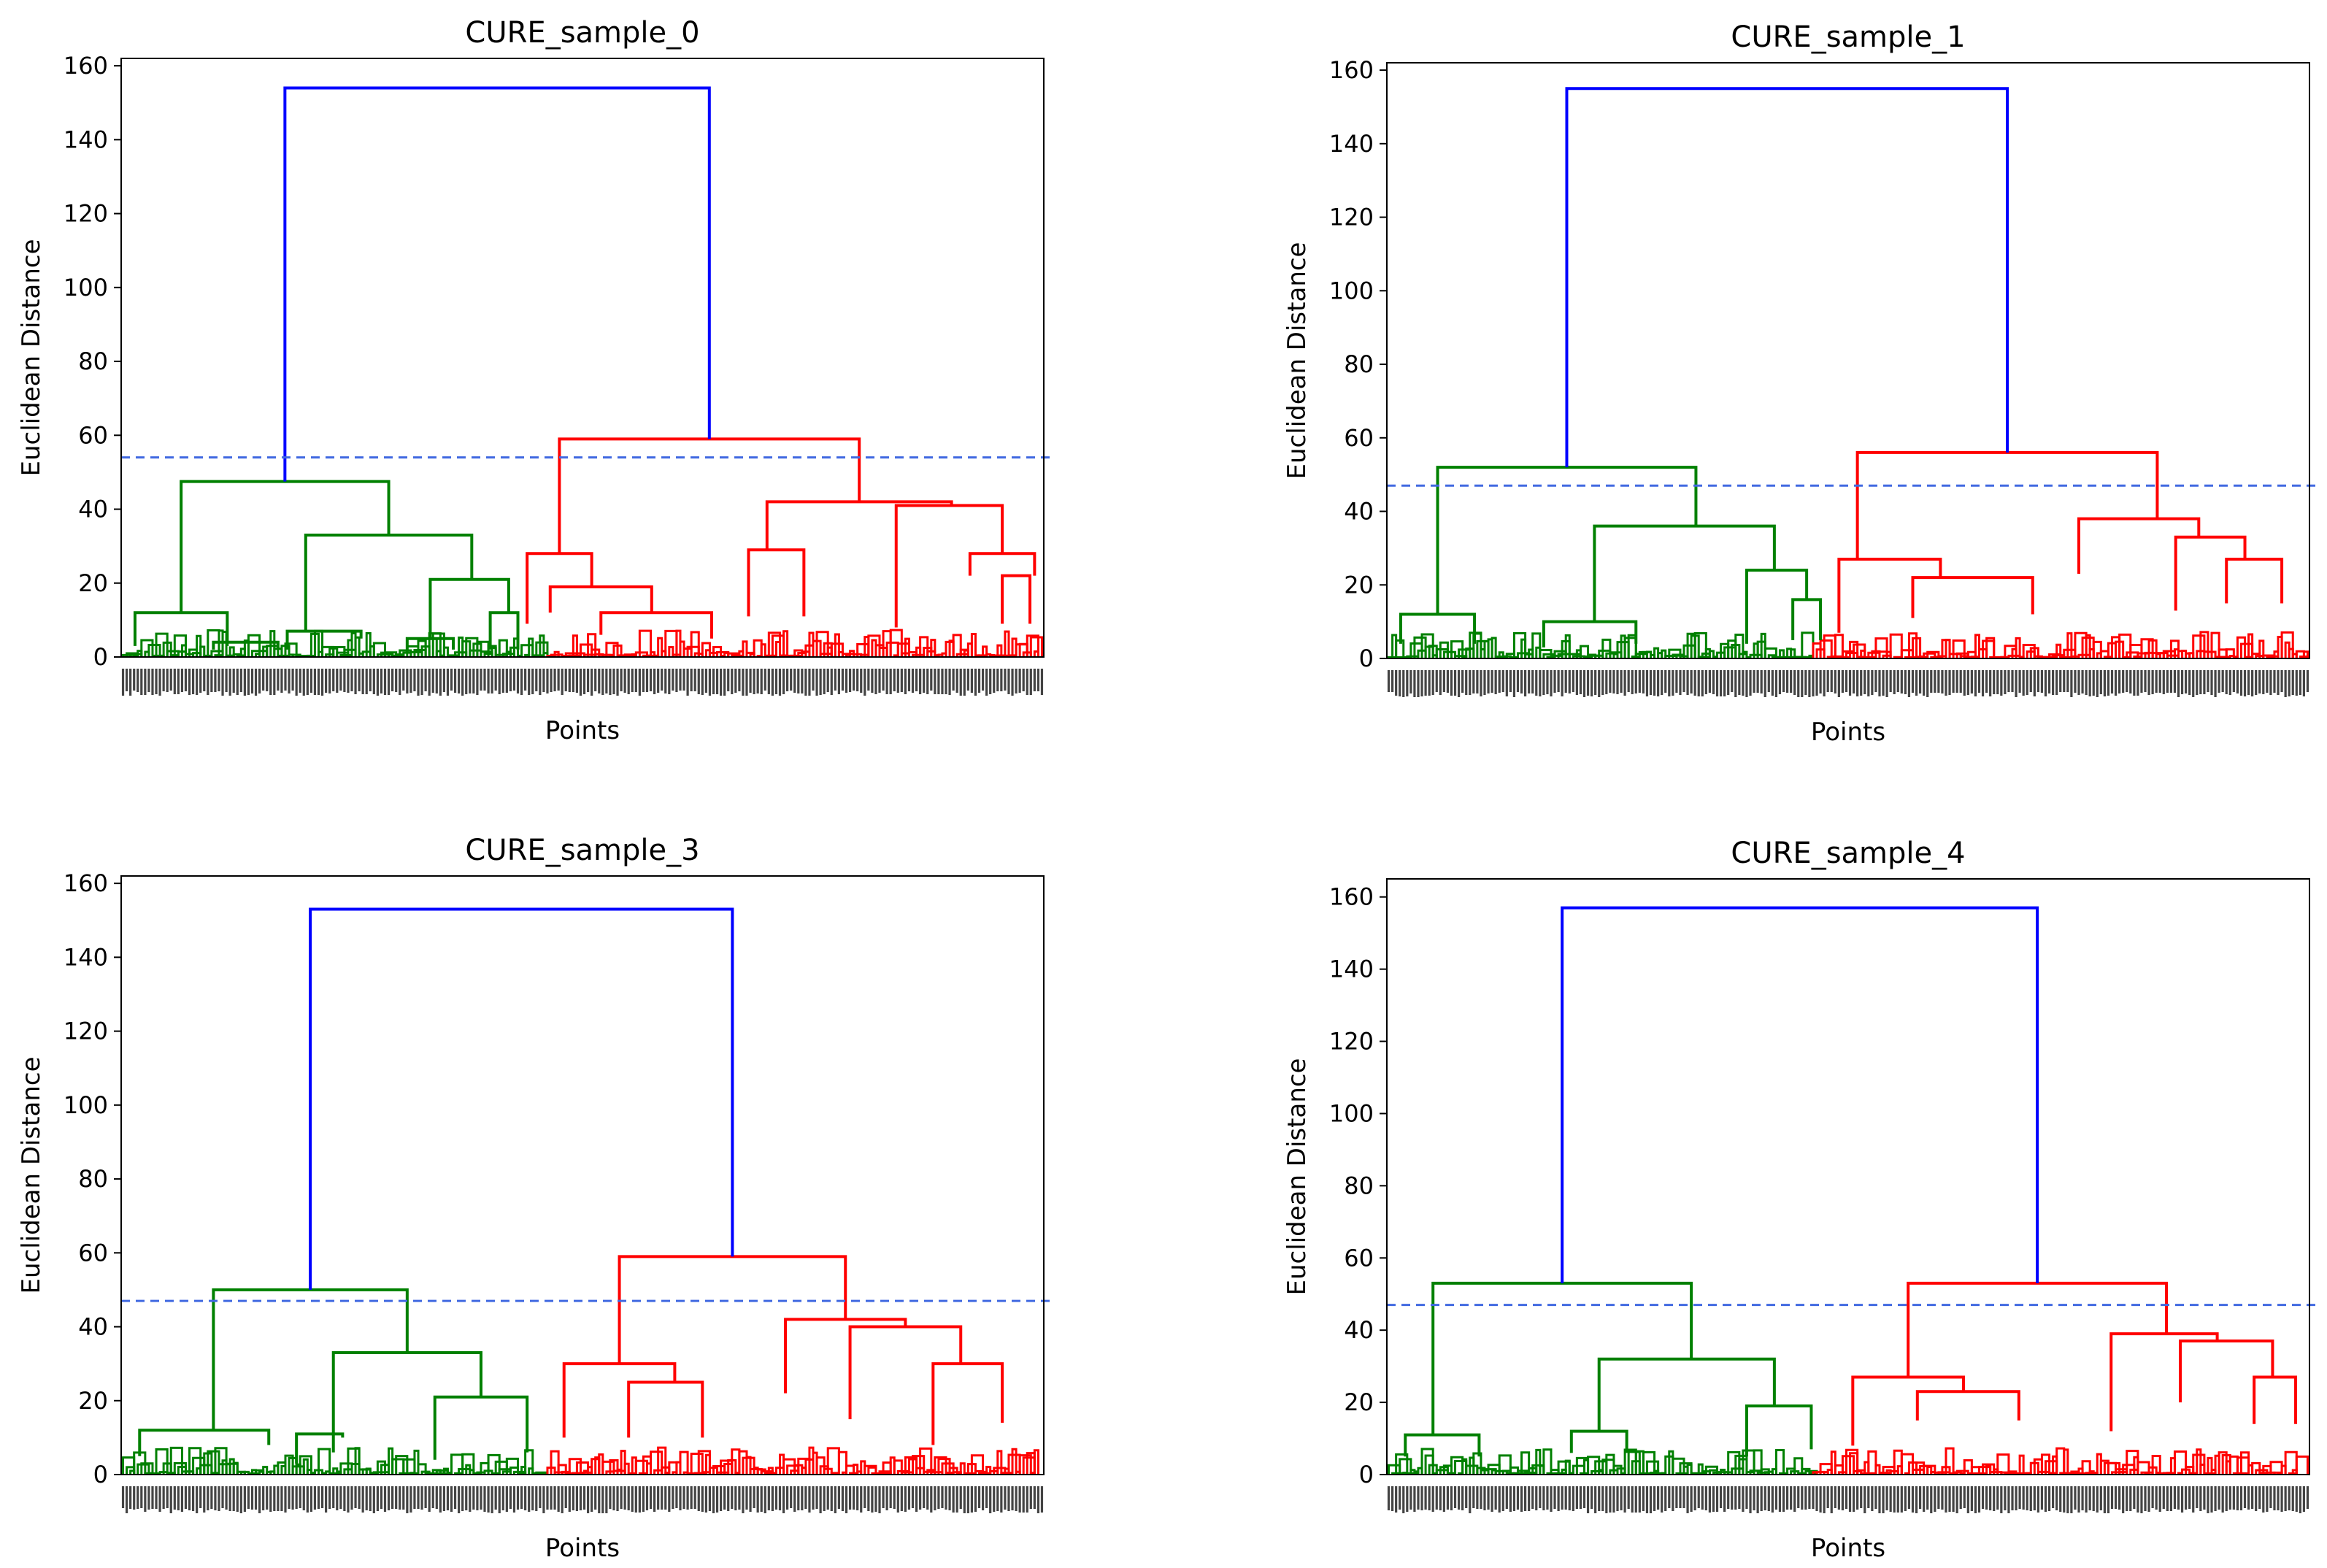 This screenshot has width=2327, height=1568. I want to click on y-axis-label: Euclidean Distance, so click(1297, 361).